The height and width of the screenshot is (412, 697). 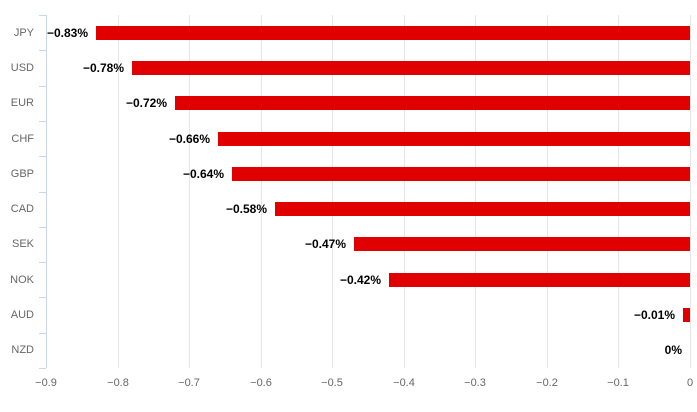 What do you see at coordinates (411, 68) in the screenshot?
I see `bar-usd` at bounding box center [411, 68].